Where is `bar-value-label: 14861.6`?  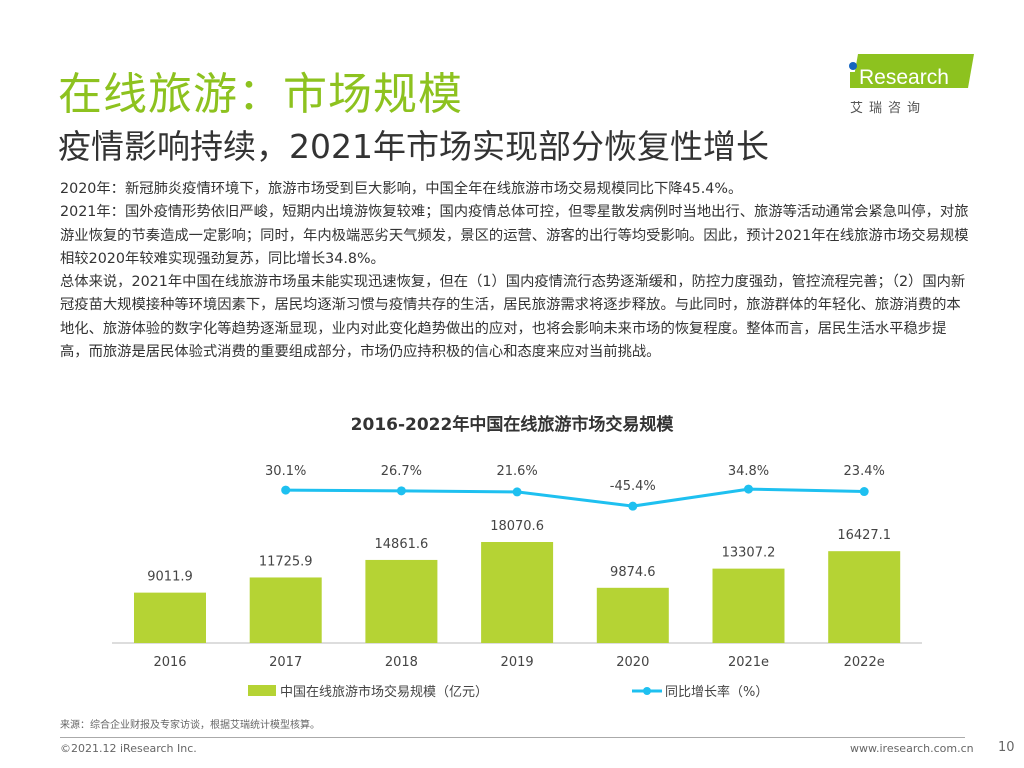
bar-value-label: 14861.6 is located at coordinates (402, 544).